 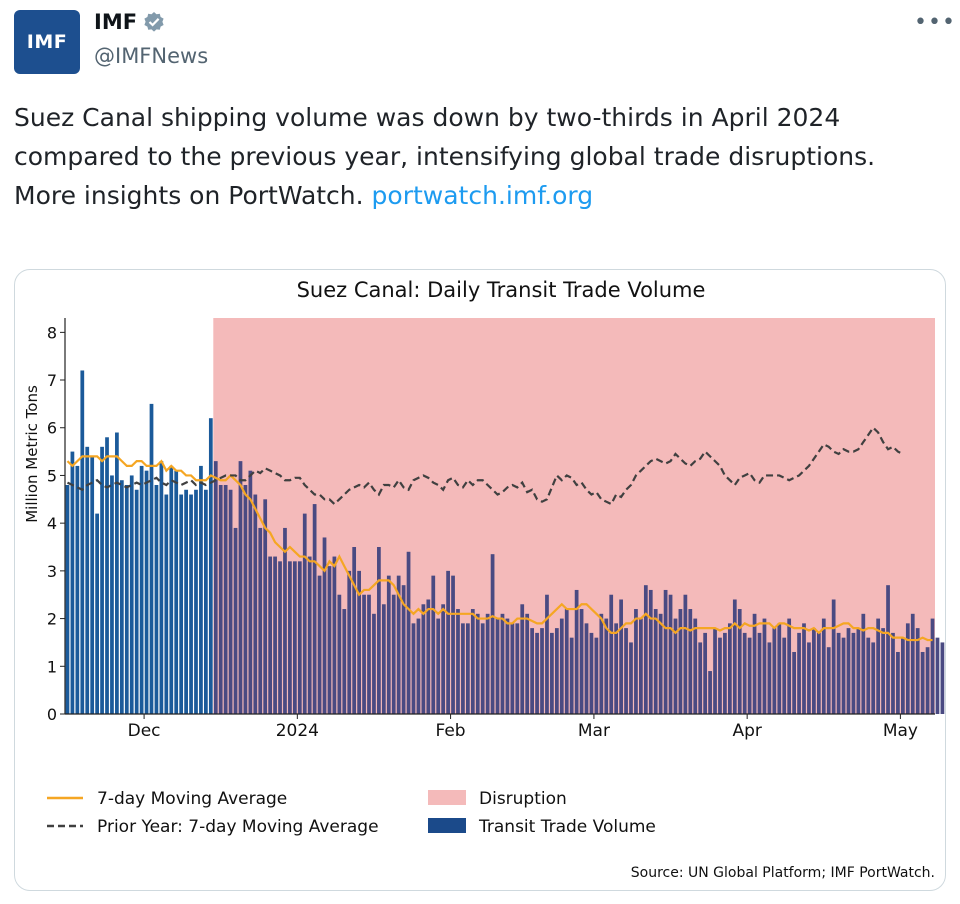 What do you see at coordinates (567, 827) in the screenshot?
I see `legend-volume-label: Transit Trade Volume` at bounding box center [567, 827].